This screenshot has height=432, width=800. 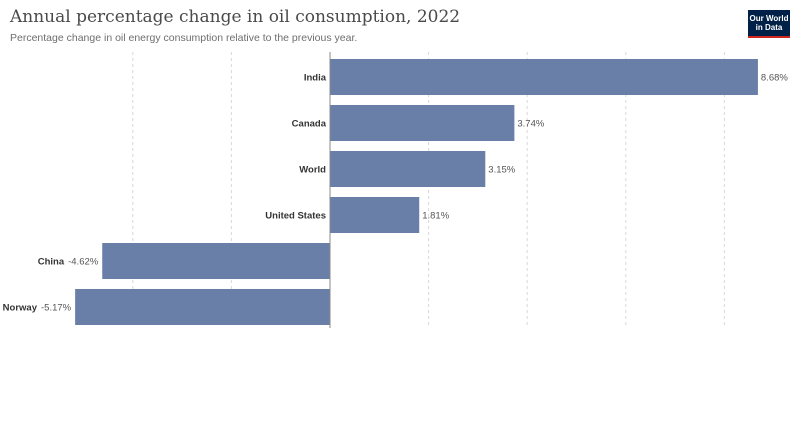 I want to click on category-label: Norway, so click(x=20, y=308).